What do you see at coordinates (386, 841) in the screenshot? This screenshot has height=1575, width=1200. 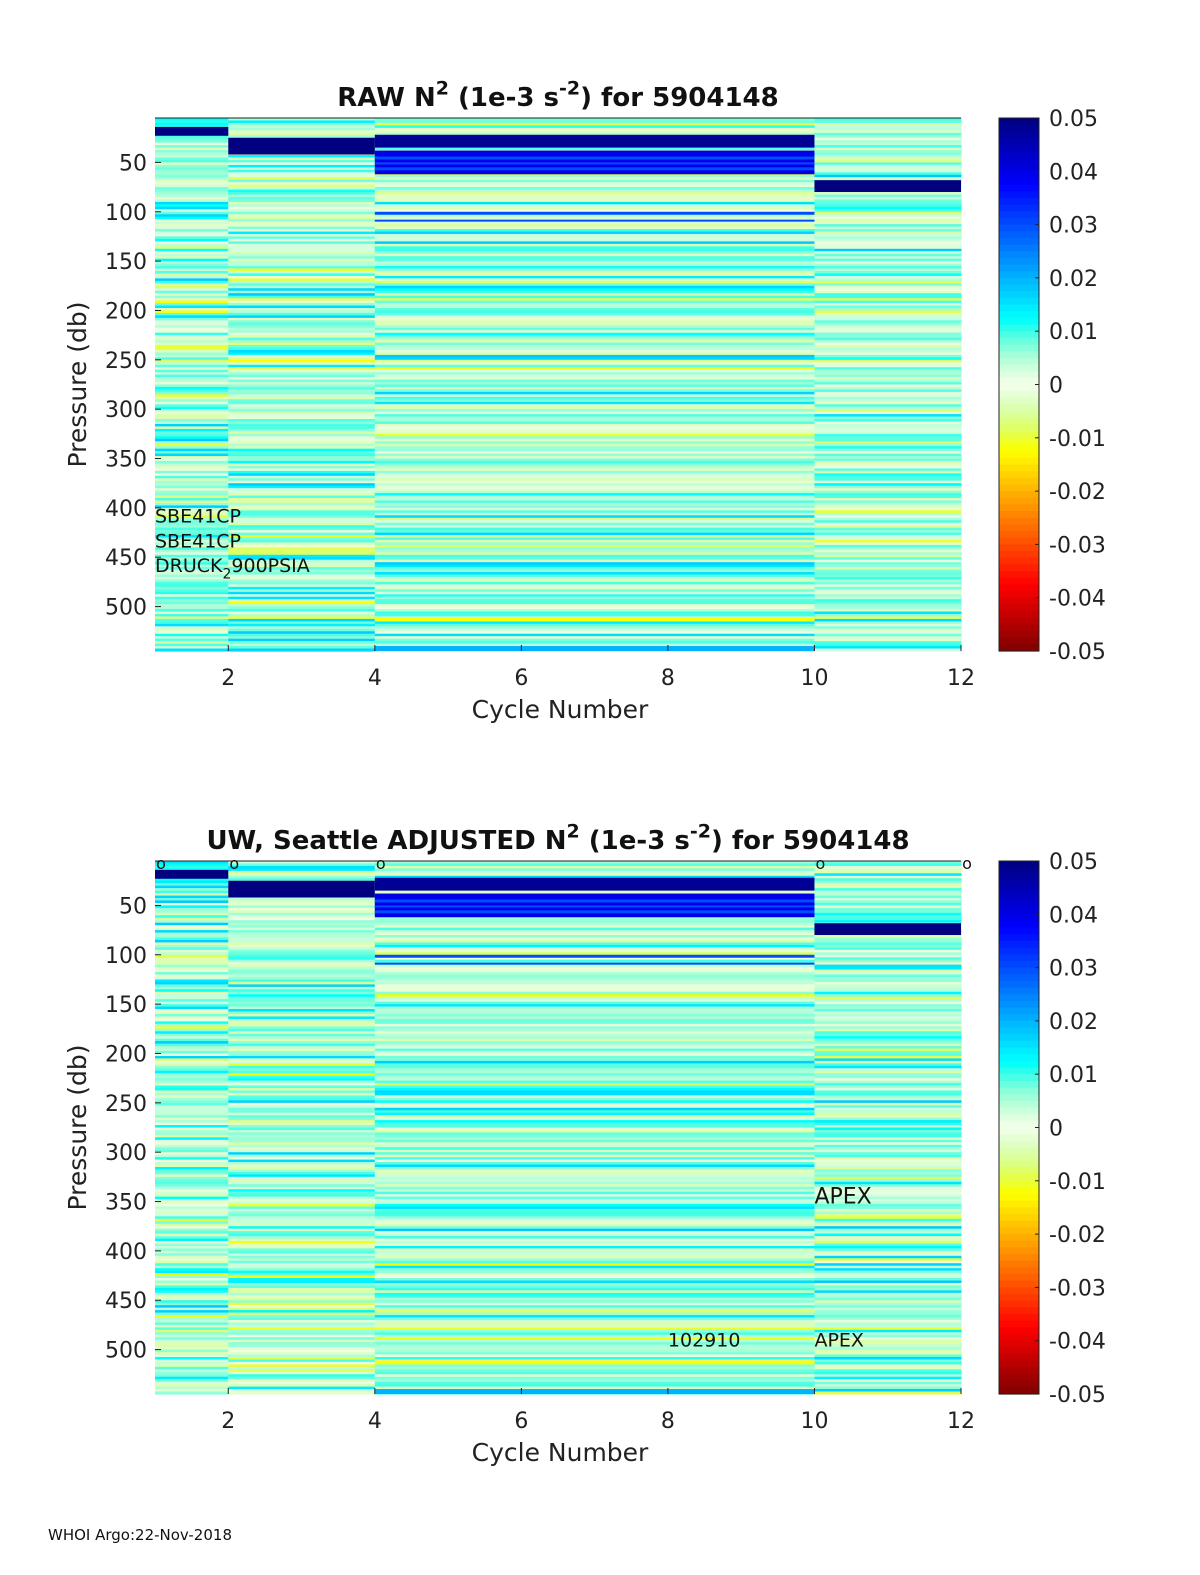 I see `chart-title-part: UW, Seattle ADJUSTED N` at bounding box center [386, 841].